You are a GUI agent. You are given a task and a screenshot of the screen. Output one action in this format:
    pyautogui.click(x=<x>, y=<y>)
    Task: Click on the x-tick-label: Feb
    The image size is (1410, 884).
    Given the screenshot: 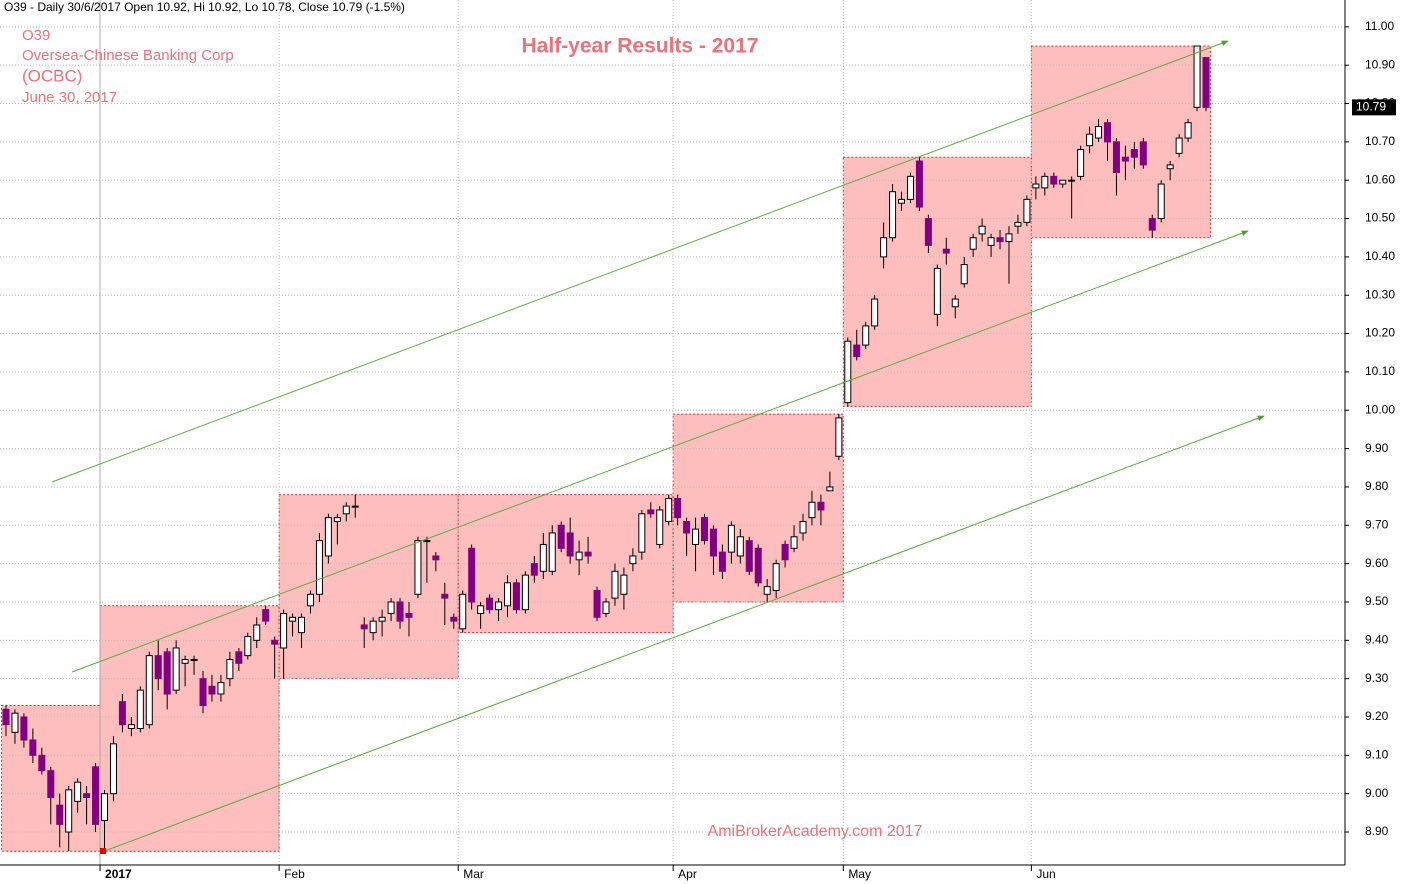 What is the action you would take?
    pyautogui.click(x=294, y=874)
    